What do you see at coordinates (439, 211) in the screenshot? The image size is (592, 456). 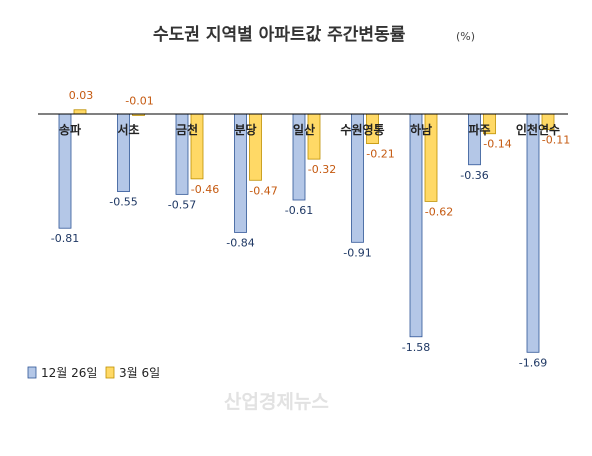 I see `series-b-value-label: -0.62` at bounding box center [439, 211].